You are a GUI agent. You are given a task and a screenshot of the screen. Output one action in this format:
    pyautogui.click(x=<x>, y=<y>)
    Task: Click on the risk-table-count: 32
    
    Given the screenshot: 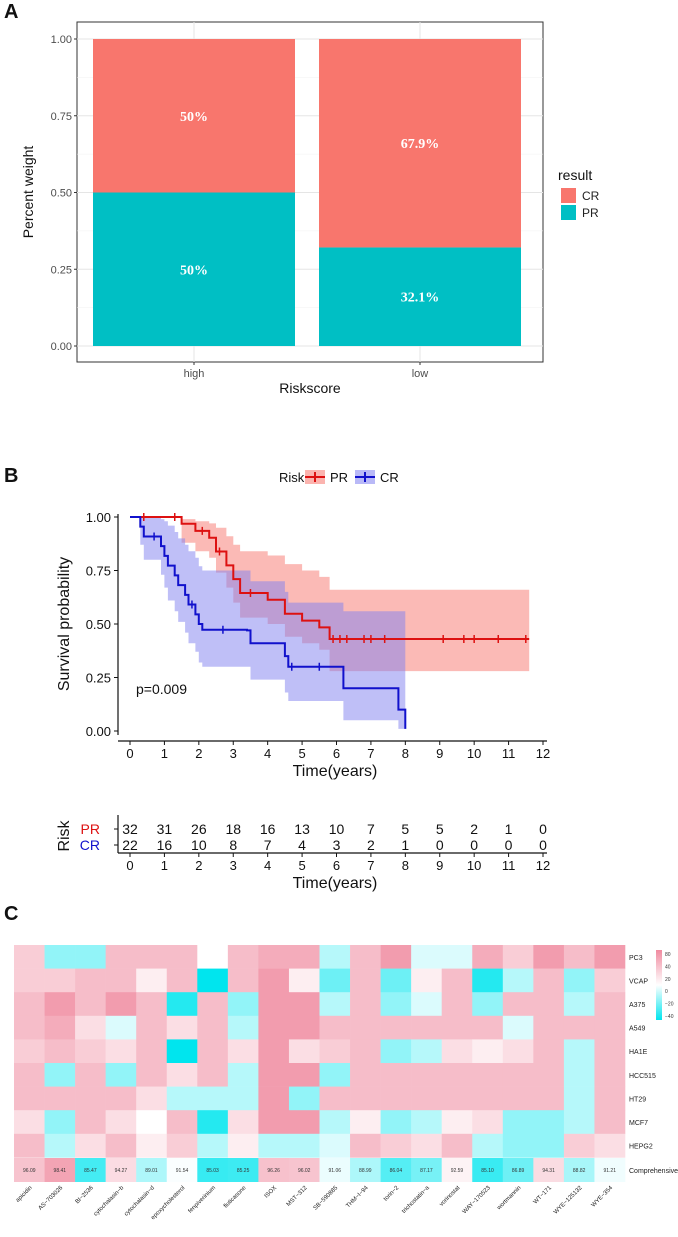 What is the action you would take?
    pyautogui.click(x=130, y=829)
    